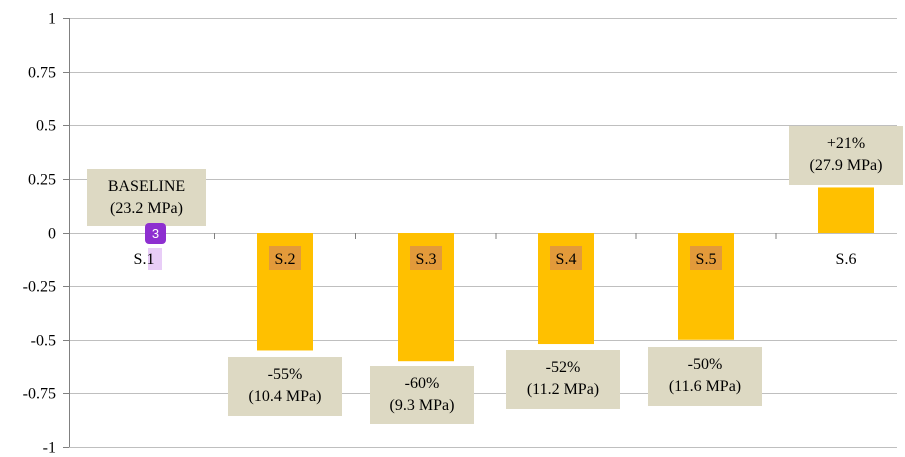 The image size is (905, 457). I want to click on annotation-text: BASELINE, so click(146, 186).